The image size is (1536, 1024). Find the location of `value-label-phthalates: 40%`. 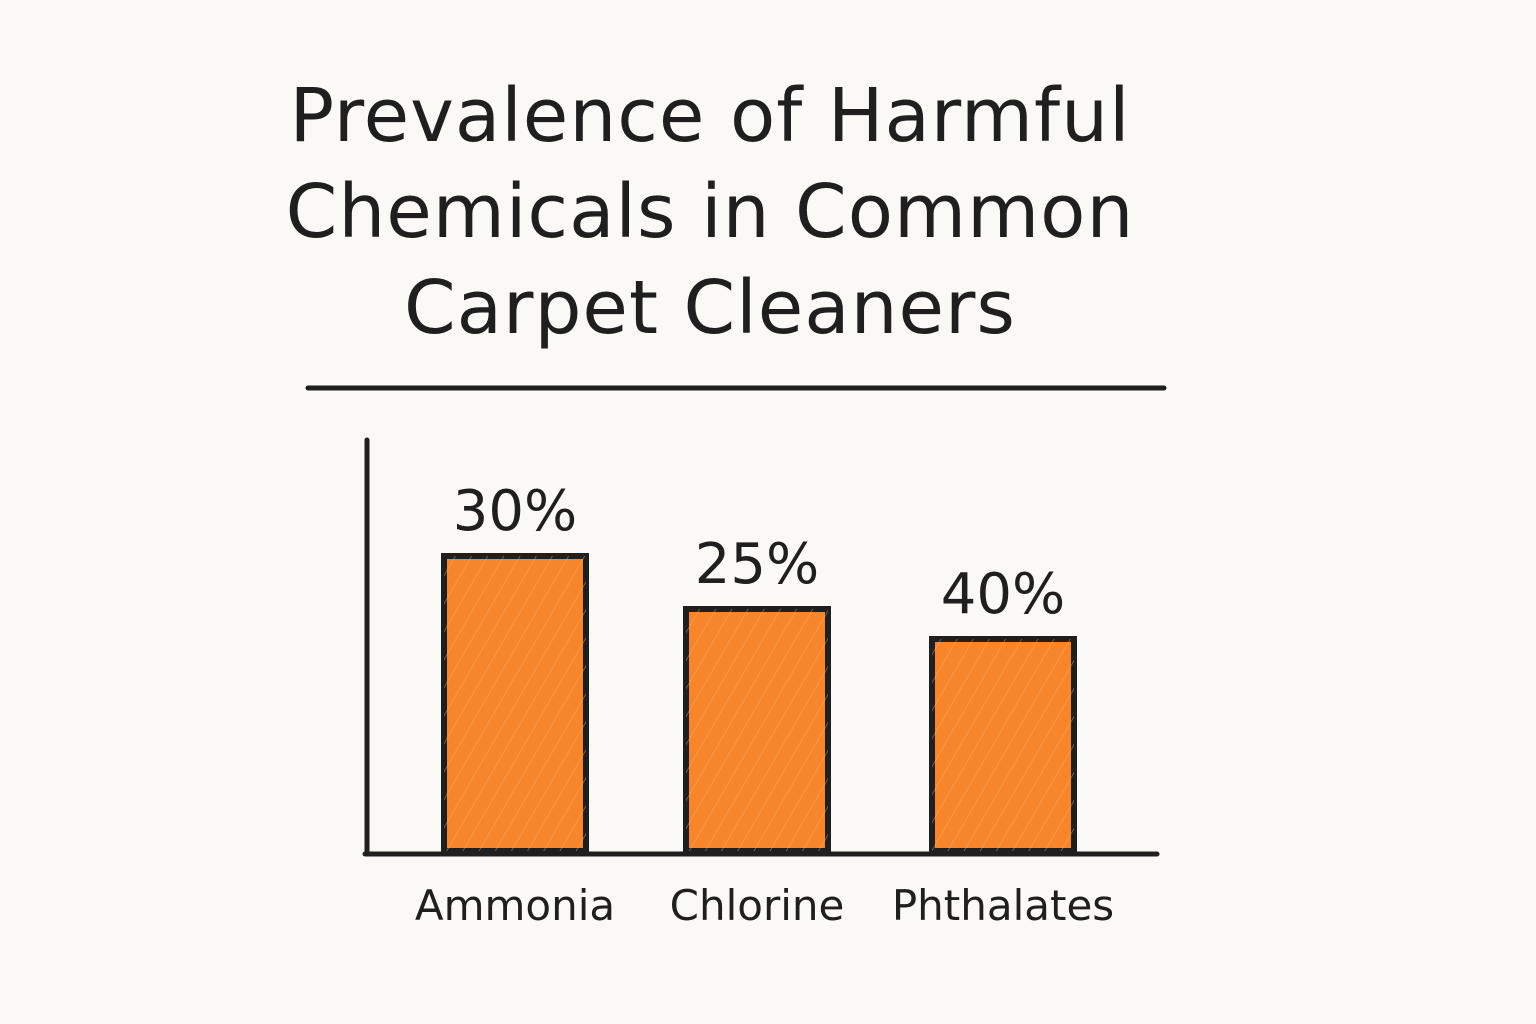

value-label-phthalates: 40% is located at coordinates (1003, 594).